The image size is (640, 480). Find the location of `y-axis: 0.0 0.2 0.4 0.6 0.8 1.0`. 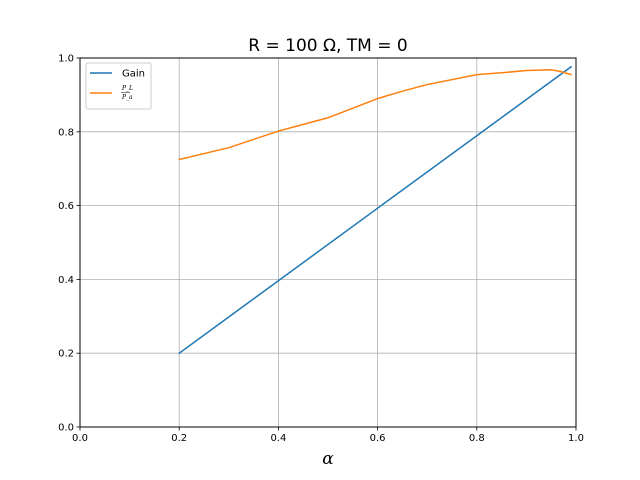

y-axis: 0.0 0.2 0.4 0.6 0.8 1.0 is located at coordinates (69, 244).